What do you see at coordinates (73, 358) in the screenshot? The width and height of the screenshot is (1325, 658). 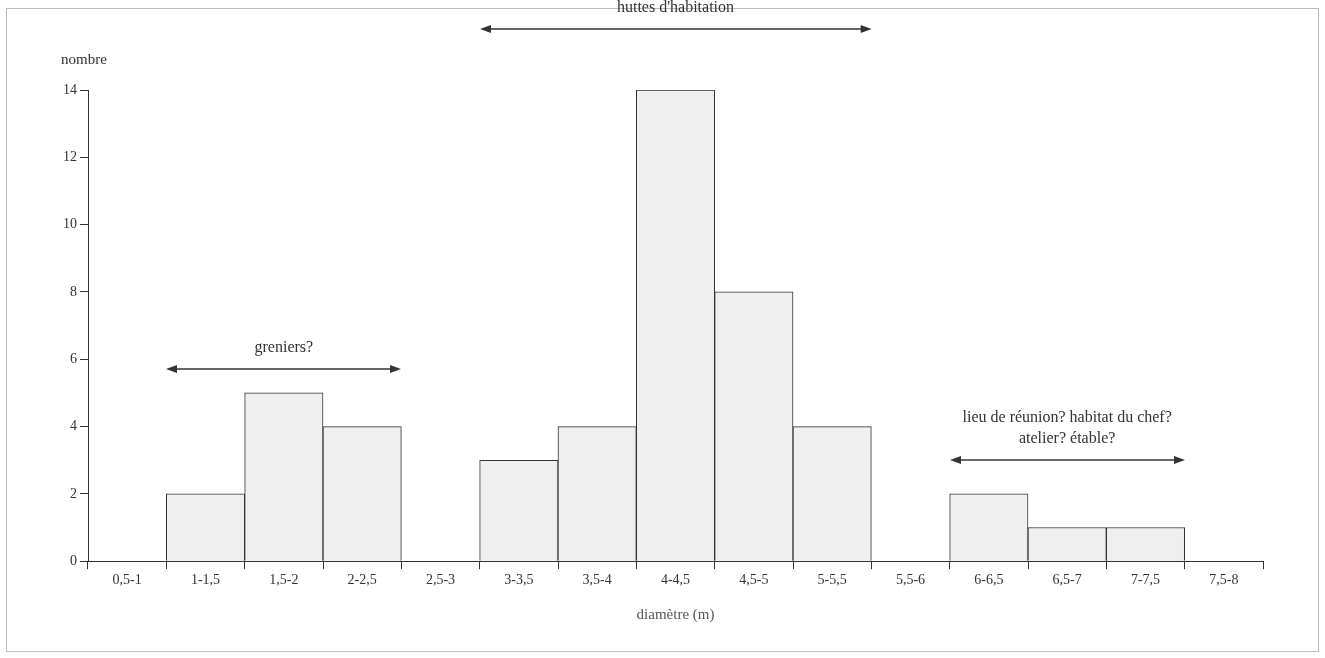 I see `y-tick-label: 6` at bounding box center [73, 358].